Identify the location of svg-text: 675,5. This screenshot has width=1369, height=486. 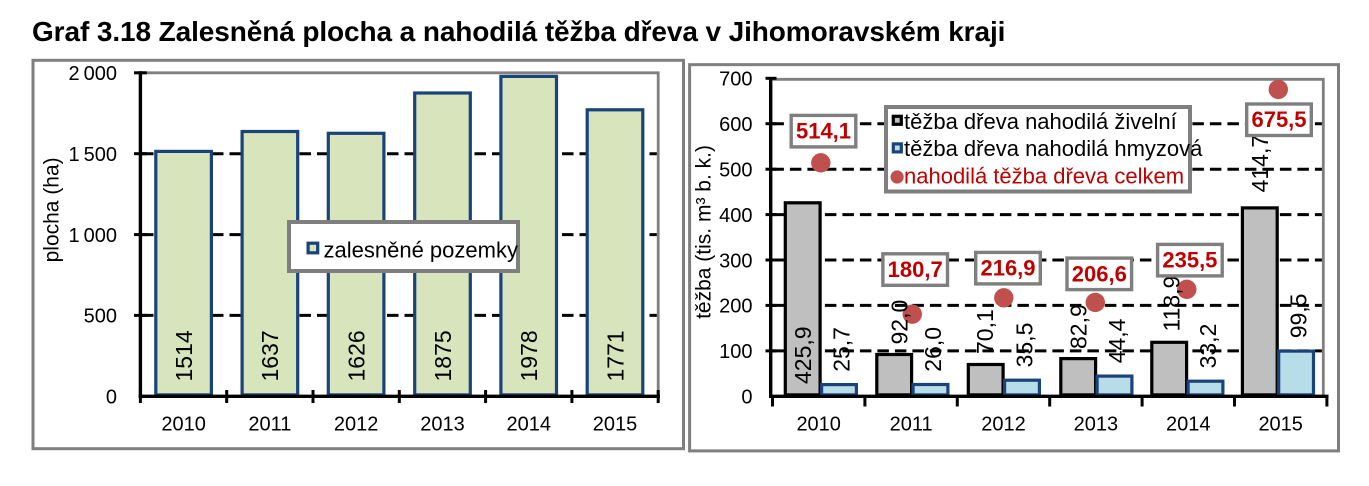
(1278, 119).